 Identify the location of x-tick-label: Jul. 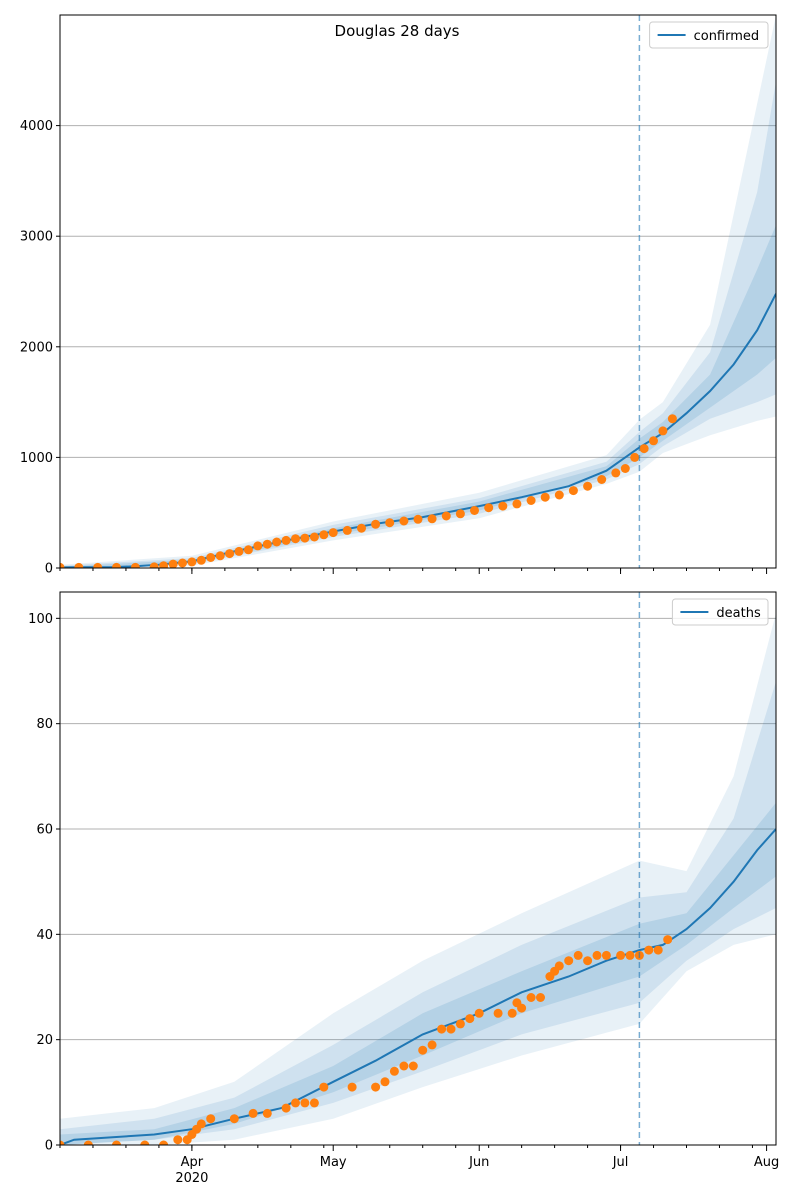
(620, 1162).